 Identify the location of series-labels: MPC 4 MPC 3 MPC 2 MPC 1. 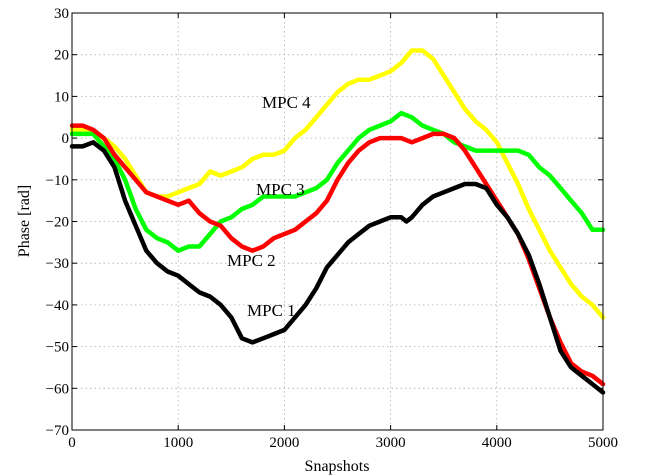
(269, 206).